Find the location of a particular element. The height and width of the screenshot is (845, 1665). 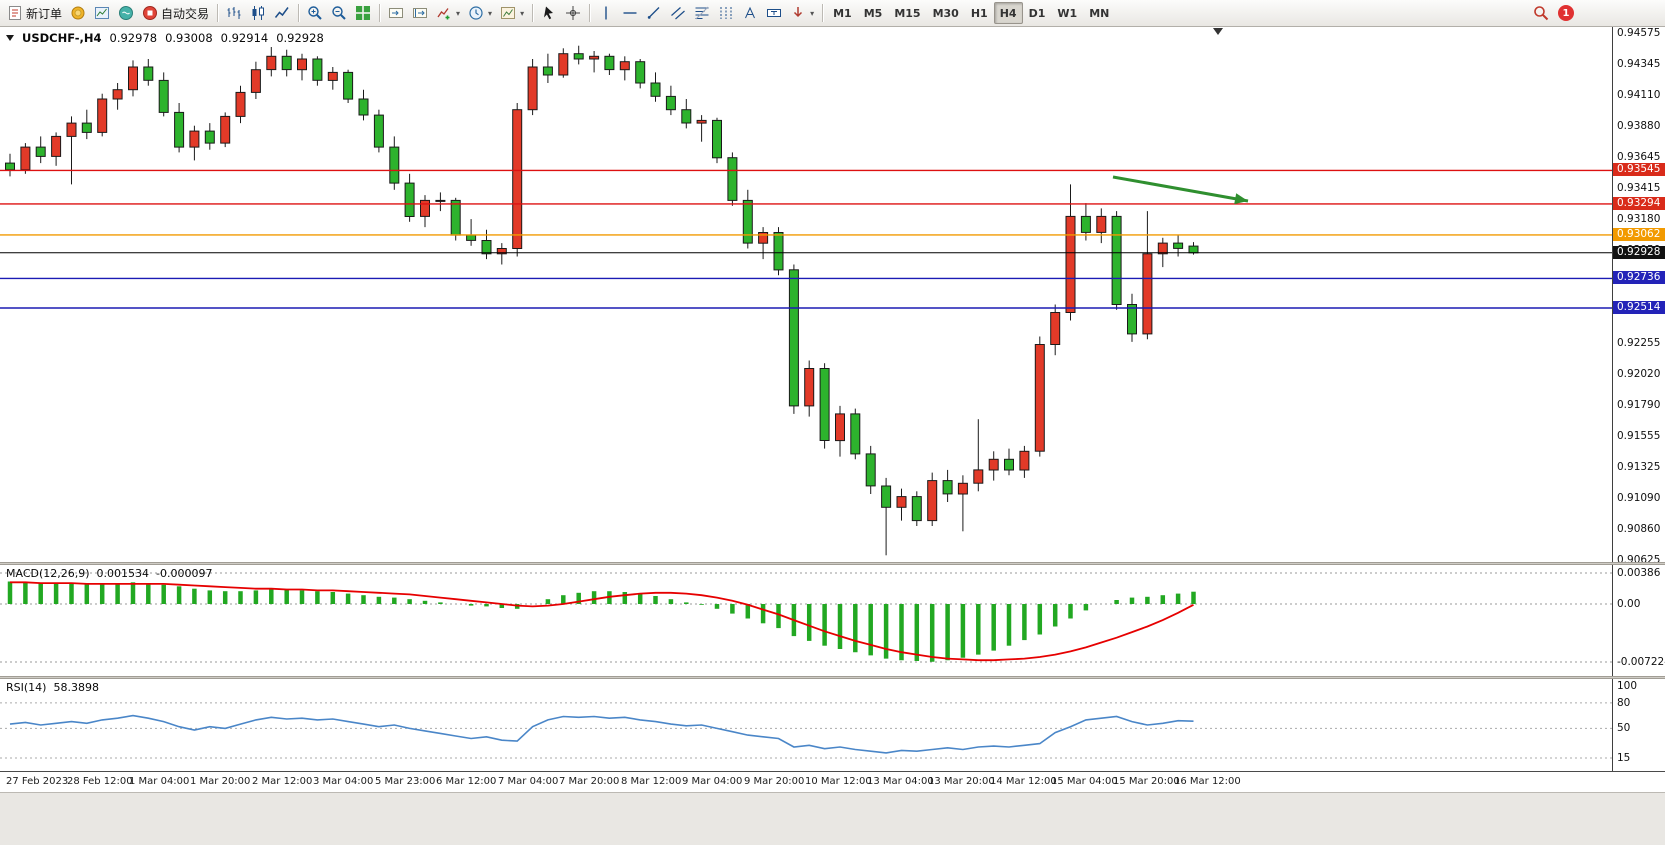

shift-marker-icon is located at coordinates (1218, 31).